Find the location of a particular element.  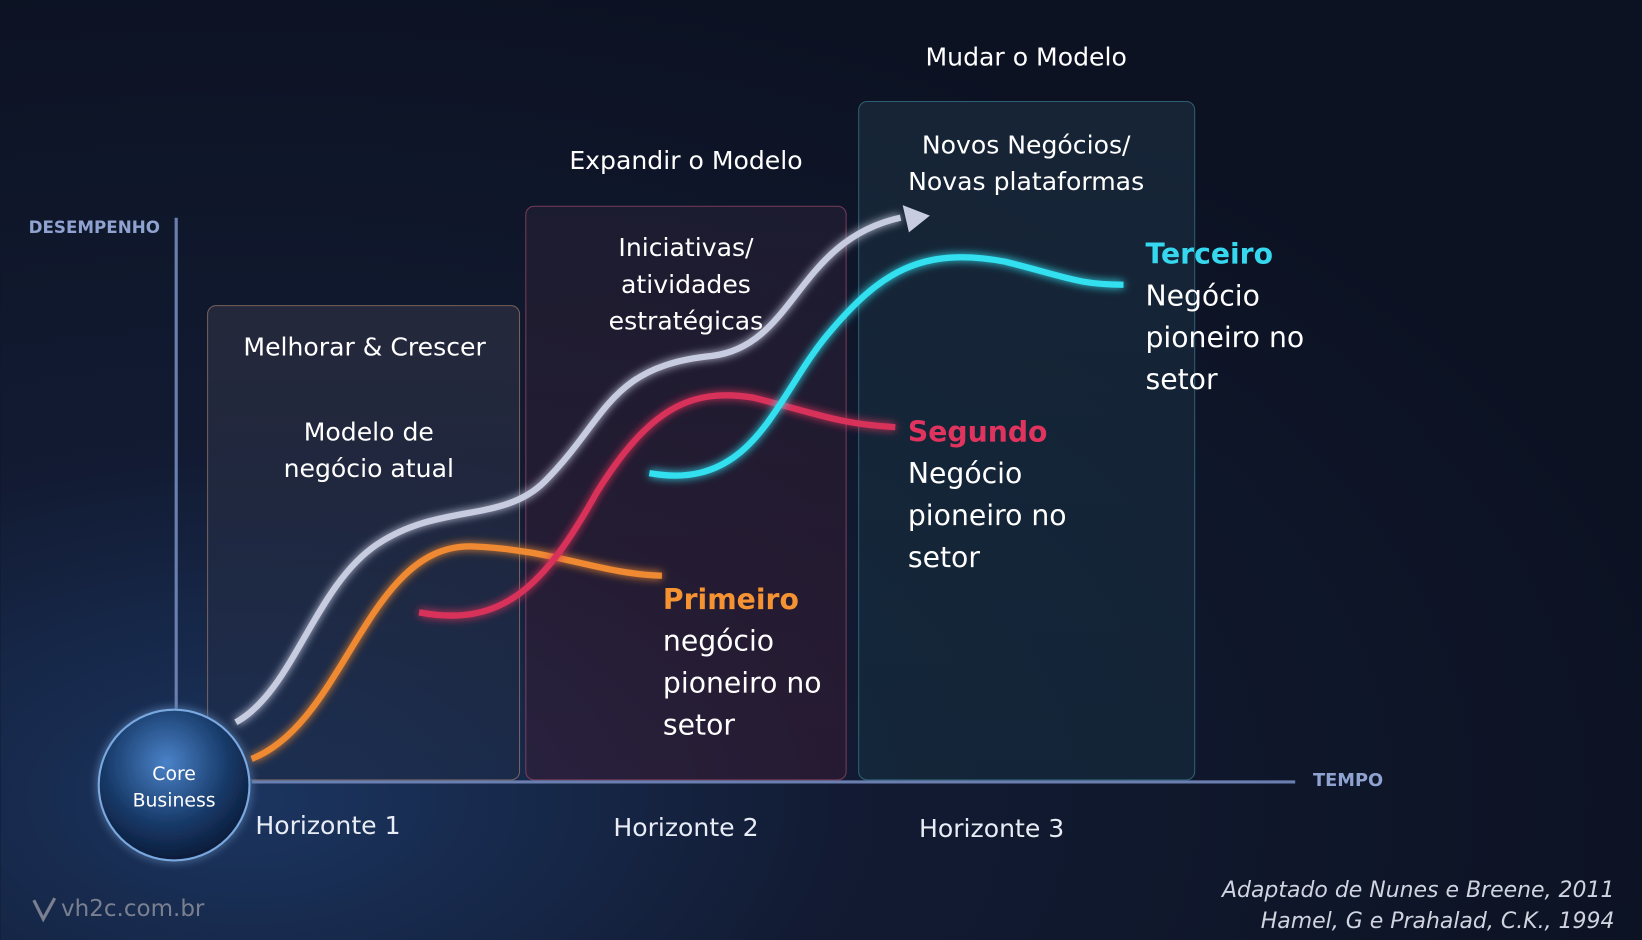

curve-title: Primeiro is located at coordinates (731, 599).